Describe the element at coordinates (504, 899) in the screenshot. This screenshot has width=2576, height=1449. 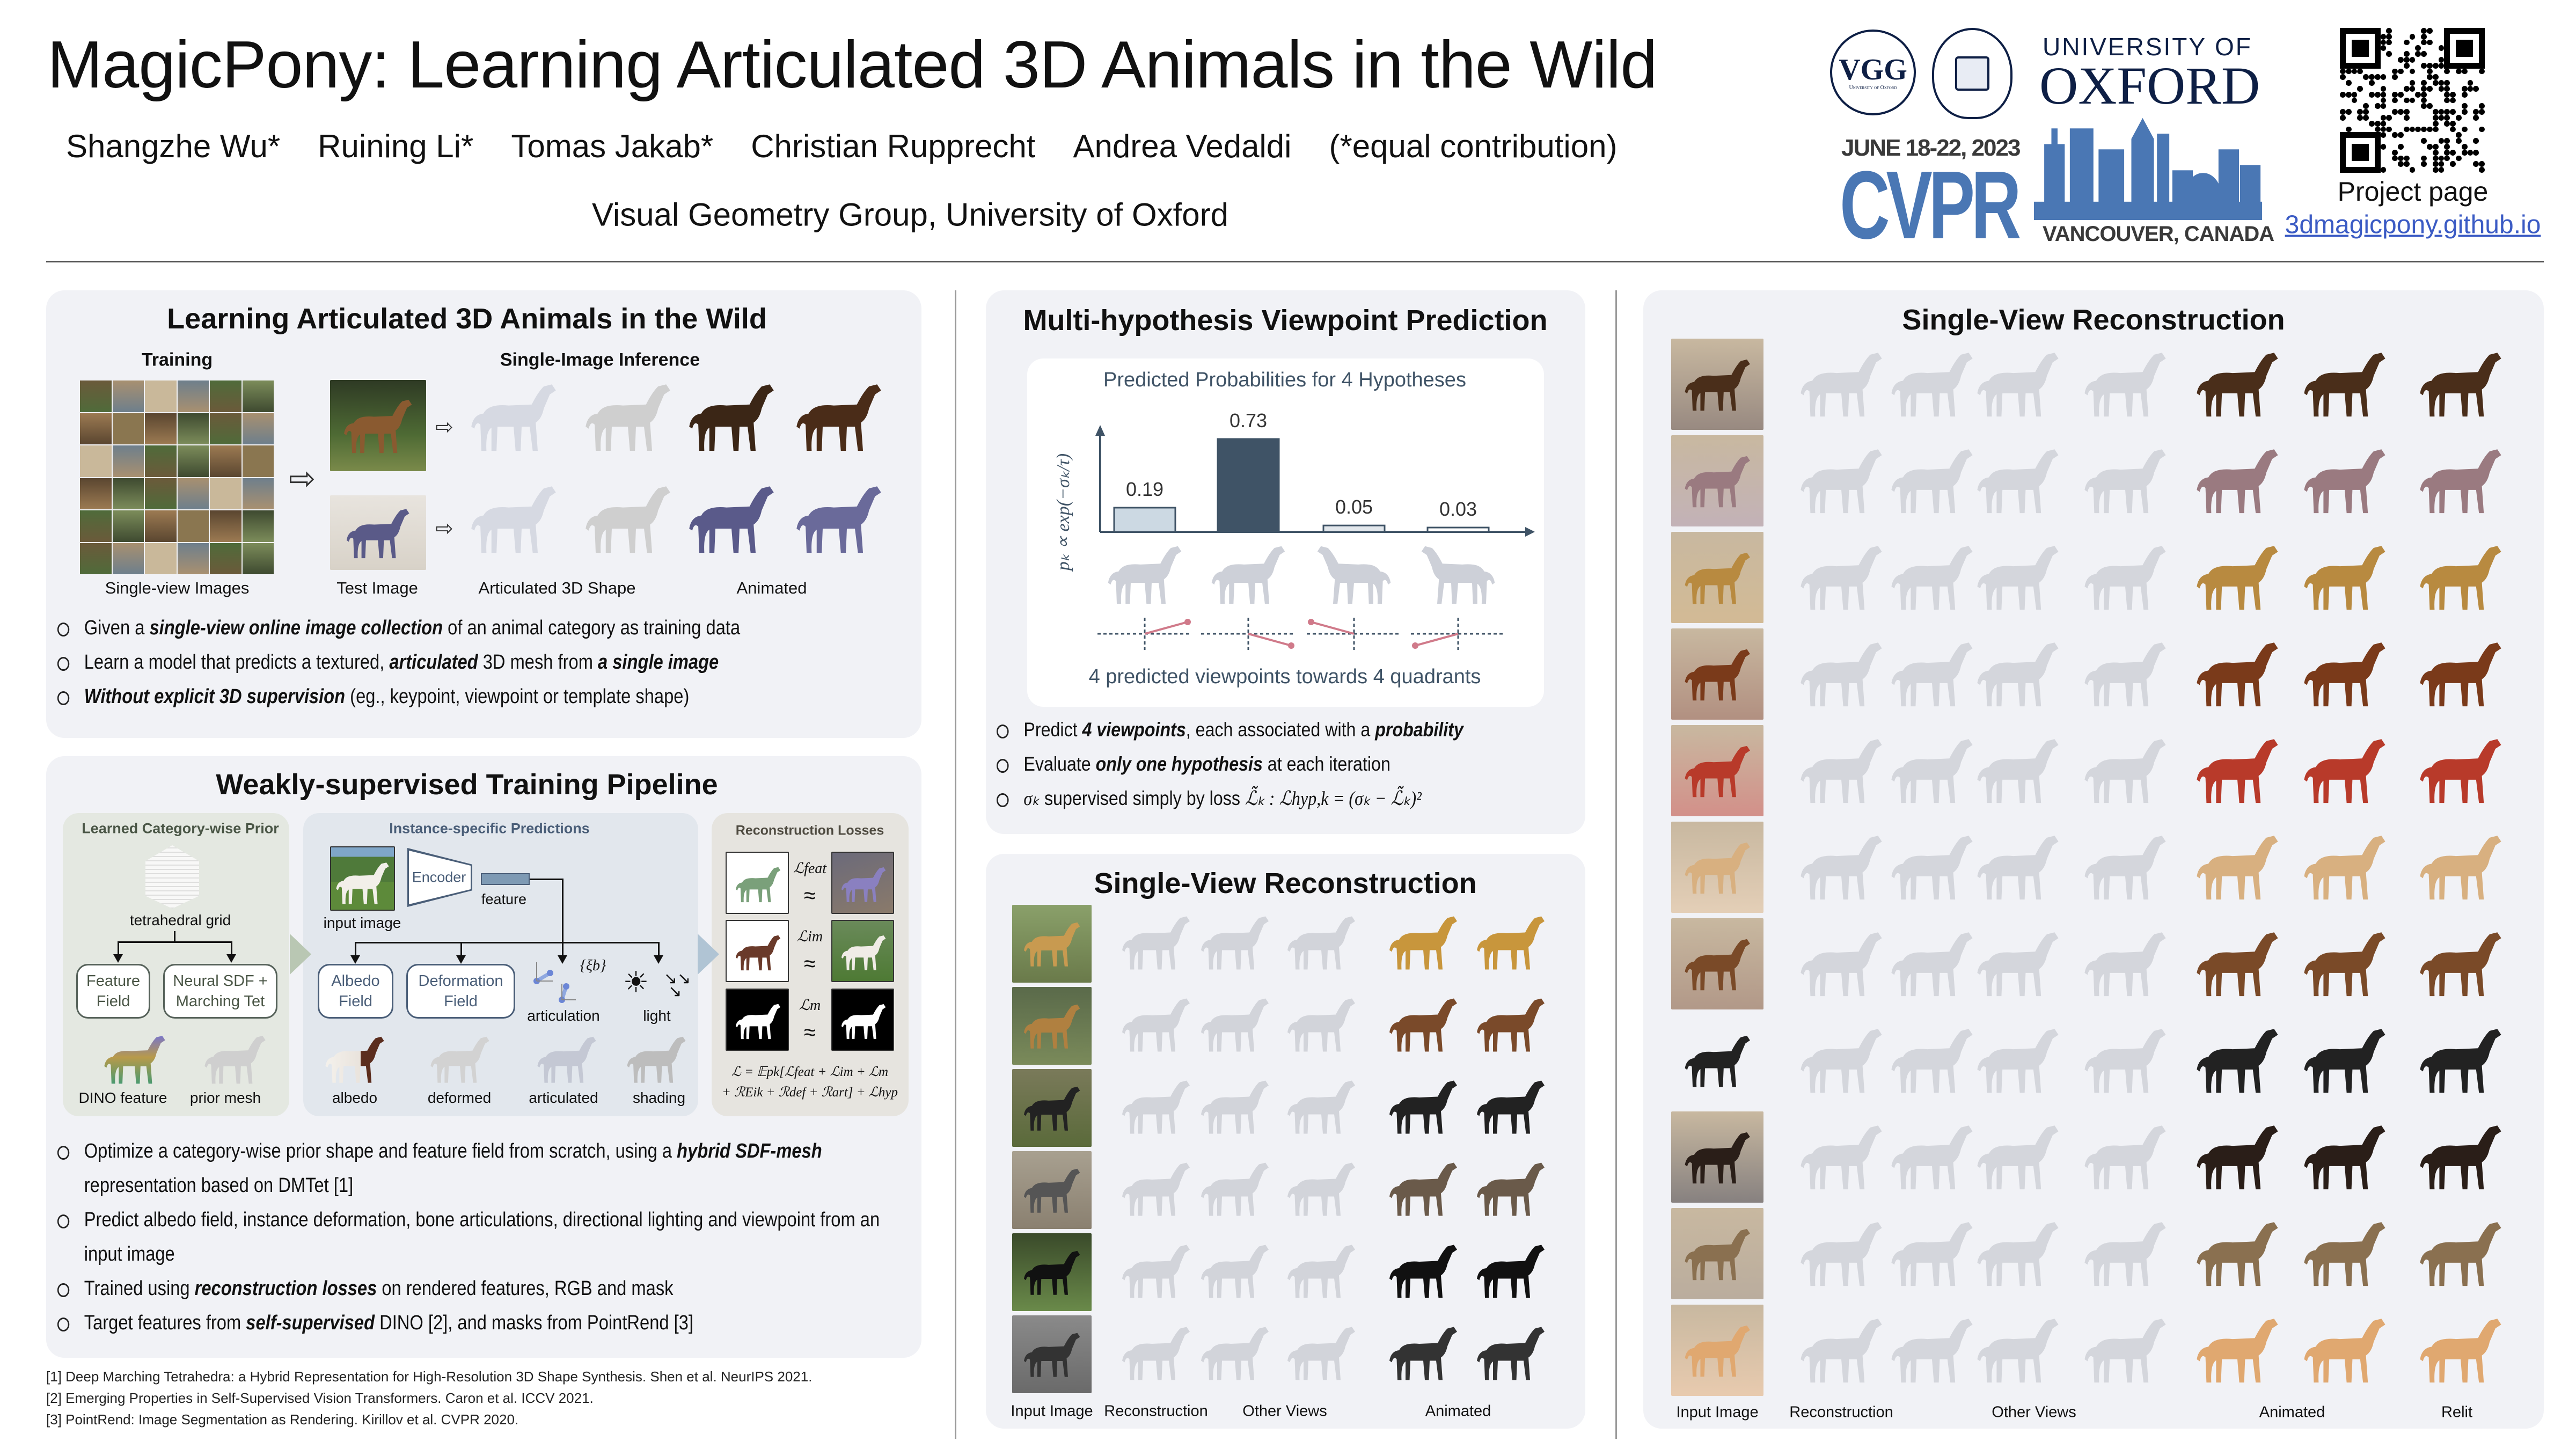
I see `feature-label: feature` at that location.